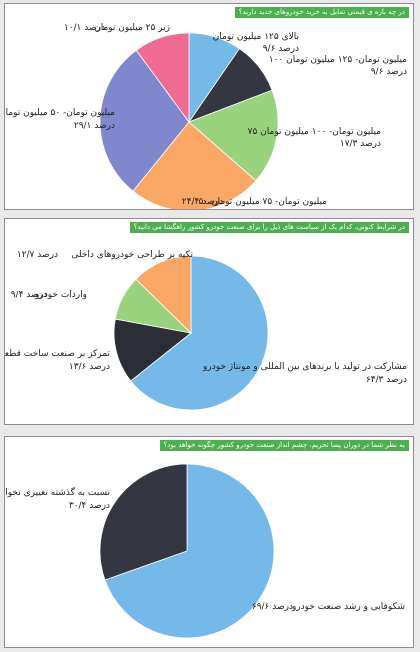 The height and width of the screenshot is (652, 420). What do you see at coordinates (57, 354) in the screenshot?
I see `slice-label: تمرکز بر صنعت ساخت قطعات خودرو` at bounding box center [57, 354].